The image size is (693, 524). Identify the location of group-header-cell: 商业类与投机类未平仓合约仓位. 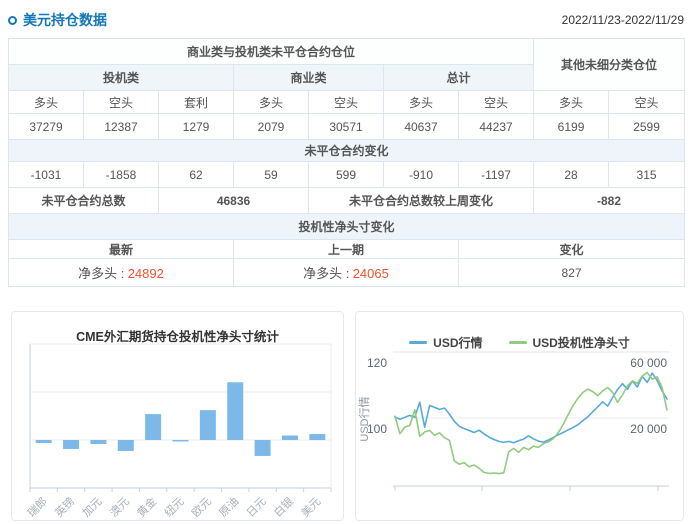
(271, 51).